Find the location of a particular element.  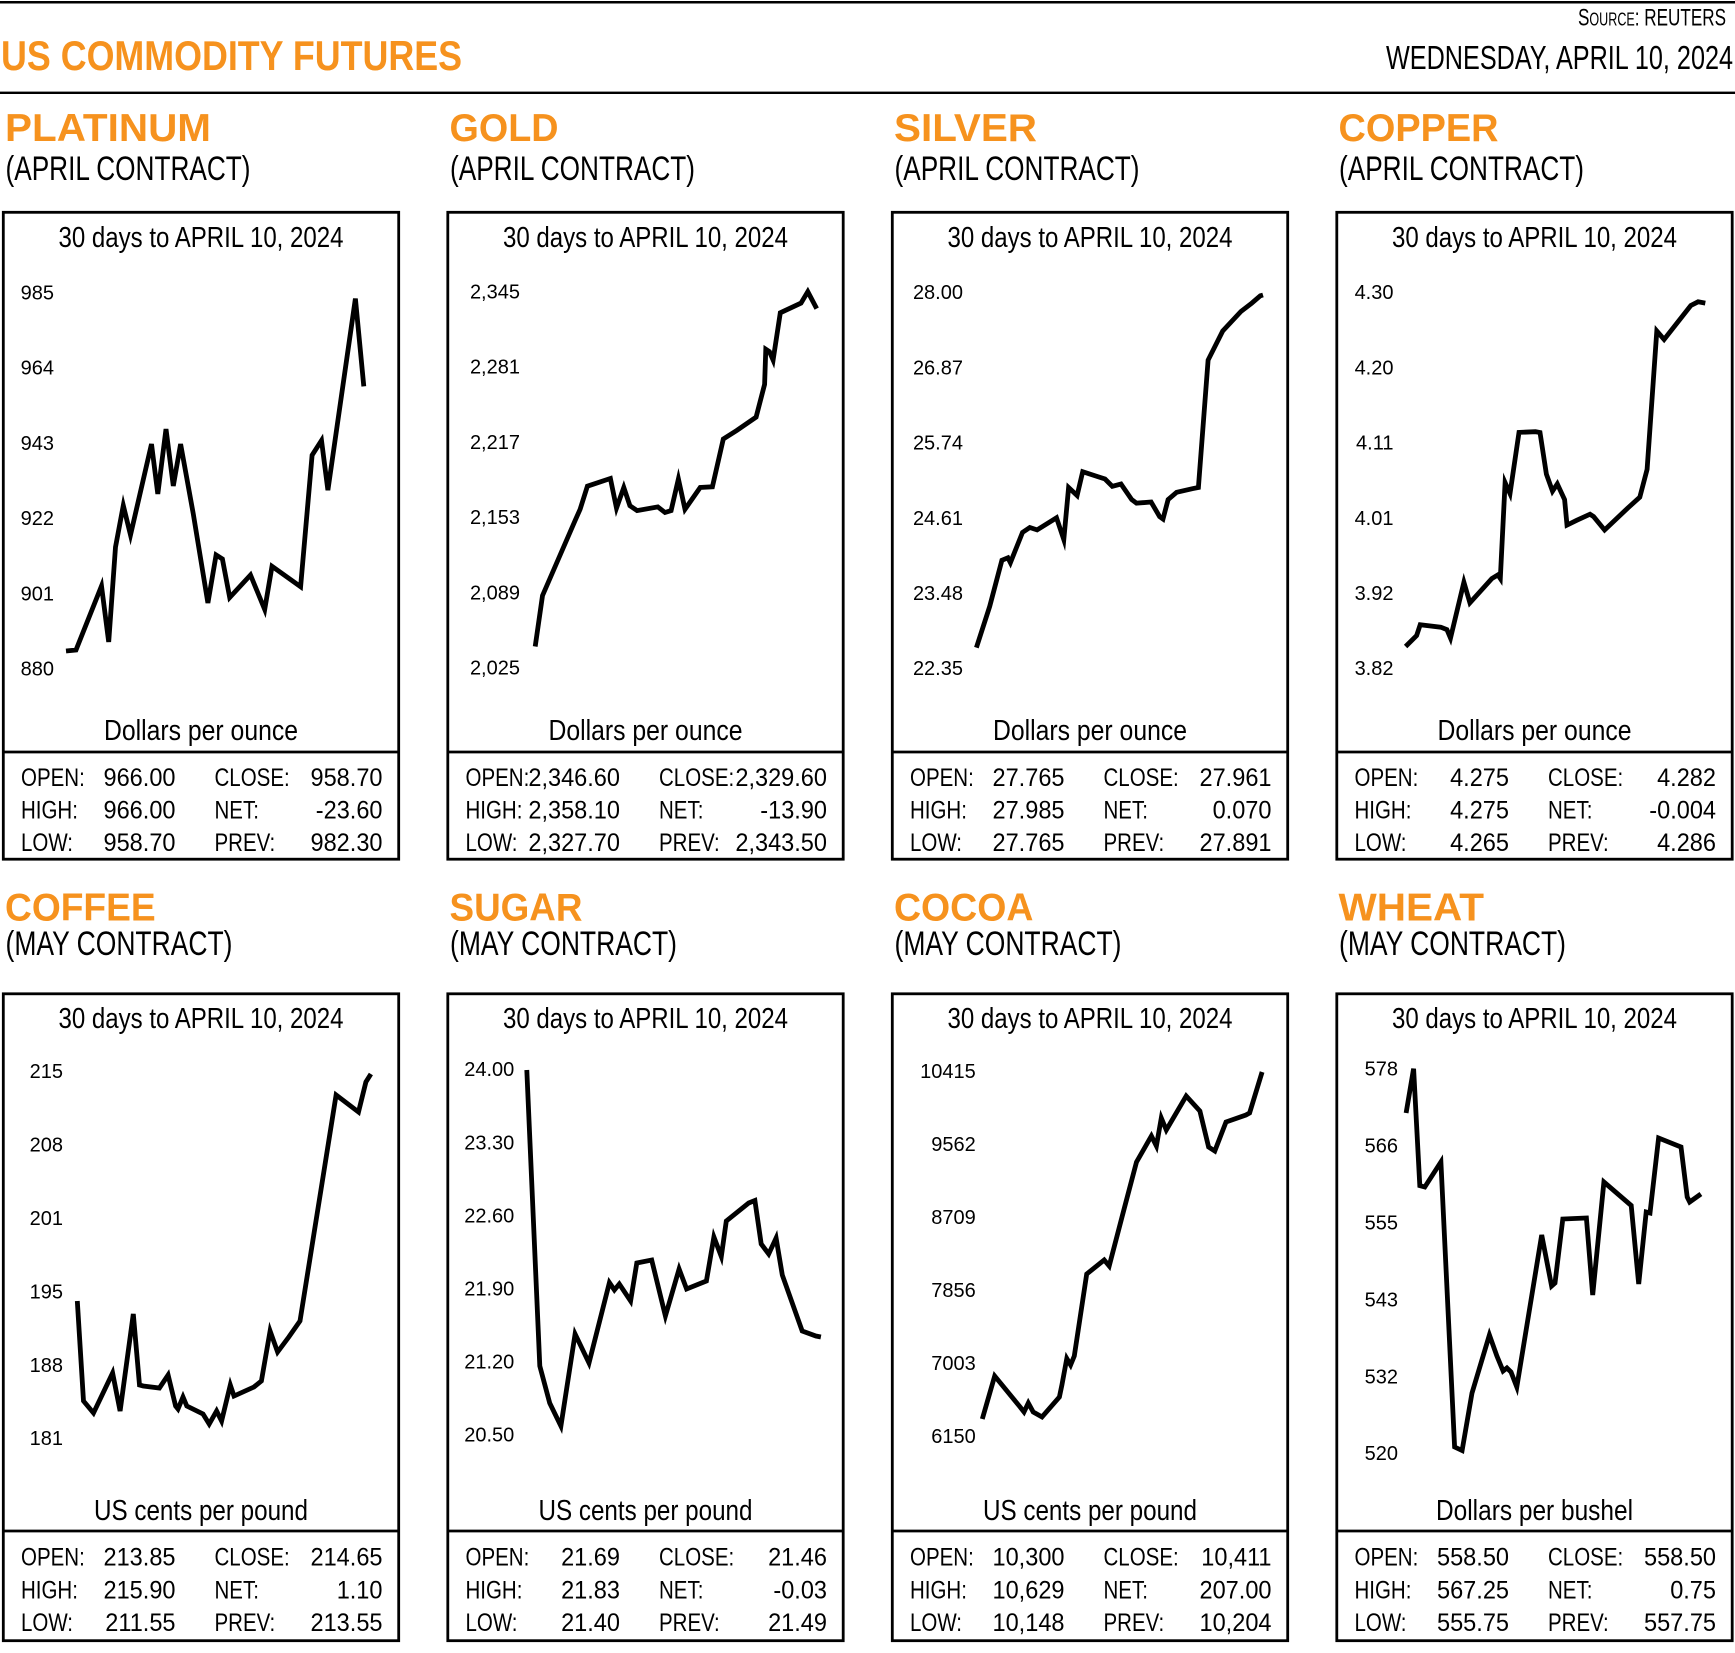

svg-text: 2,281 is located at coordinates (495, 368).